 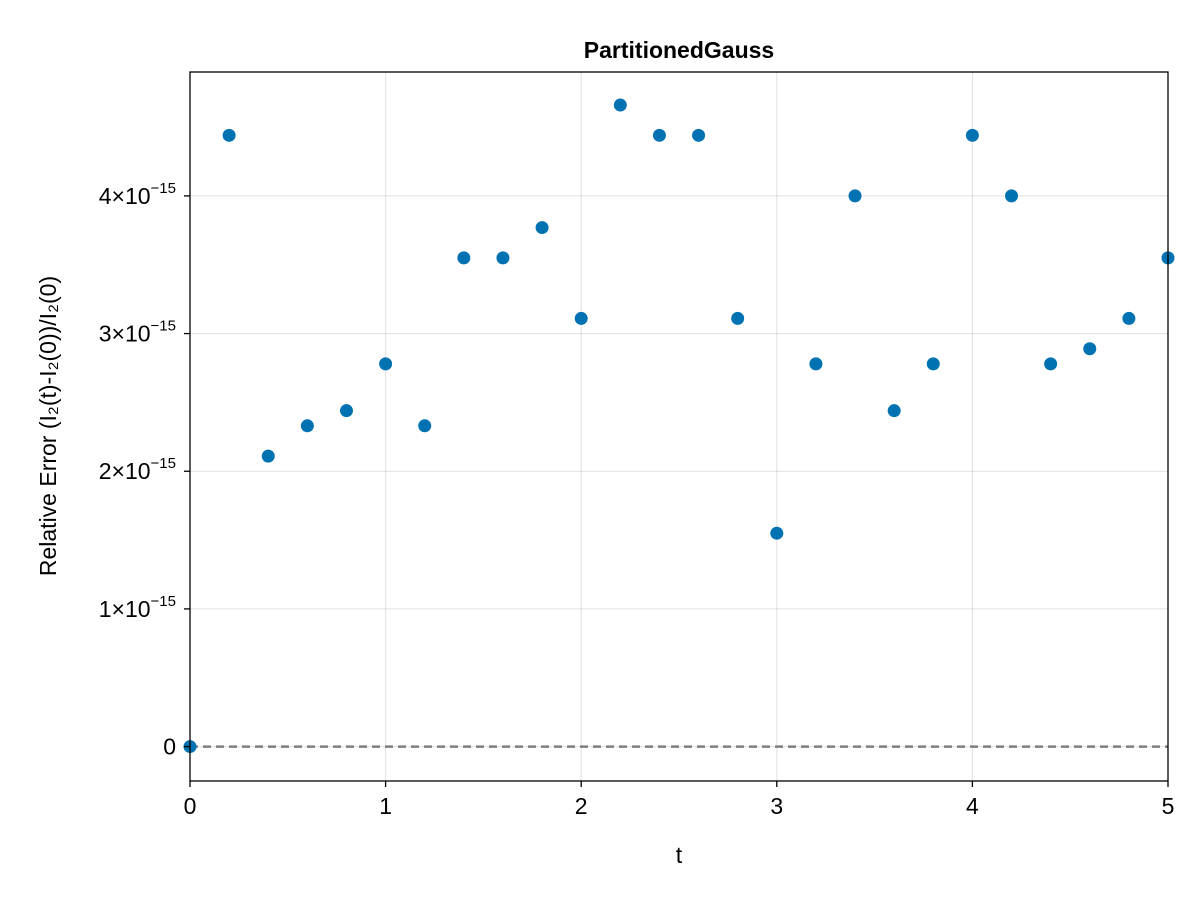 I want to click on y-tick-mantissa: 3×10, so click(x=125, y=334).